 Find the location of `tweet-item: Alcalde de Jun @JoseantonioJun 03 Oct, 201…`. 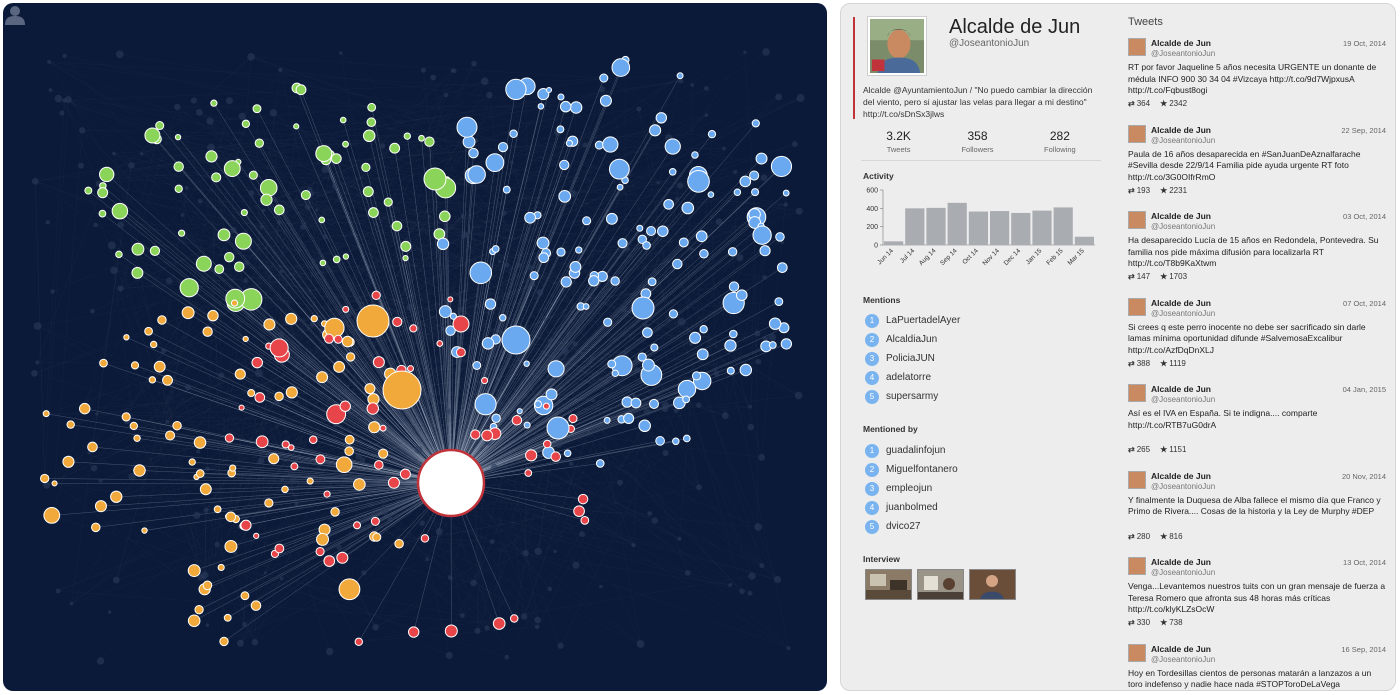

tweet-item: Alcalde de Jun @JoseantonioJun 03 Oct, 201… is located at coordinates (1257, 252).